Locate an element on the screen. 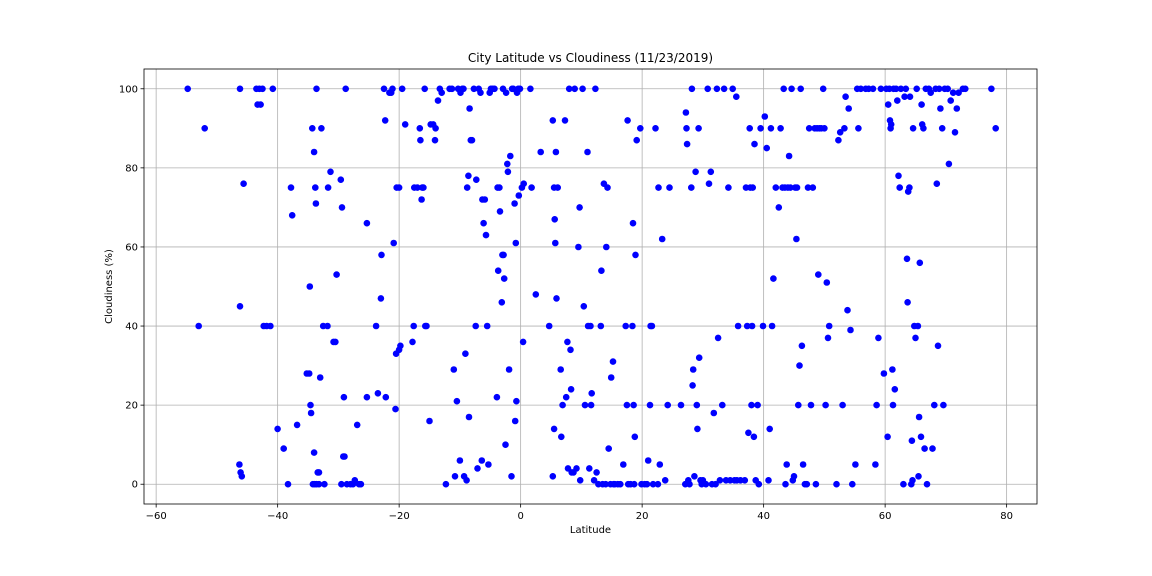 The image size is (1152, 576). y-tick-label: 40 is located at coordinates (131, 327).